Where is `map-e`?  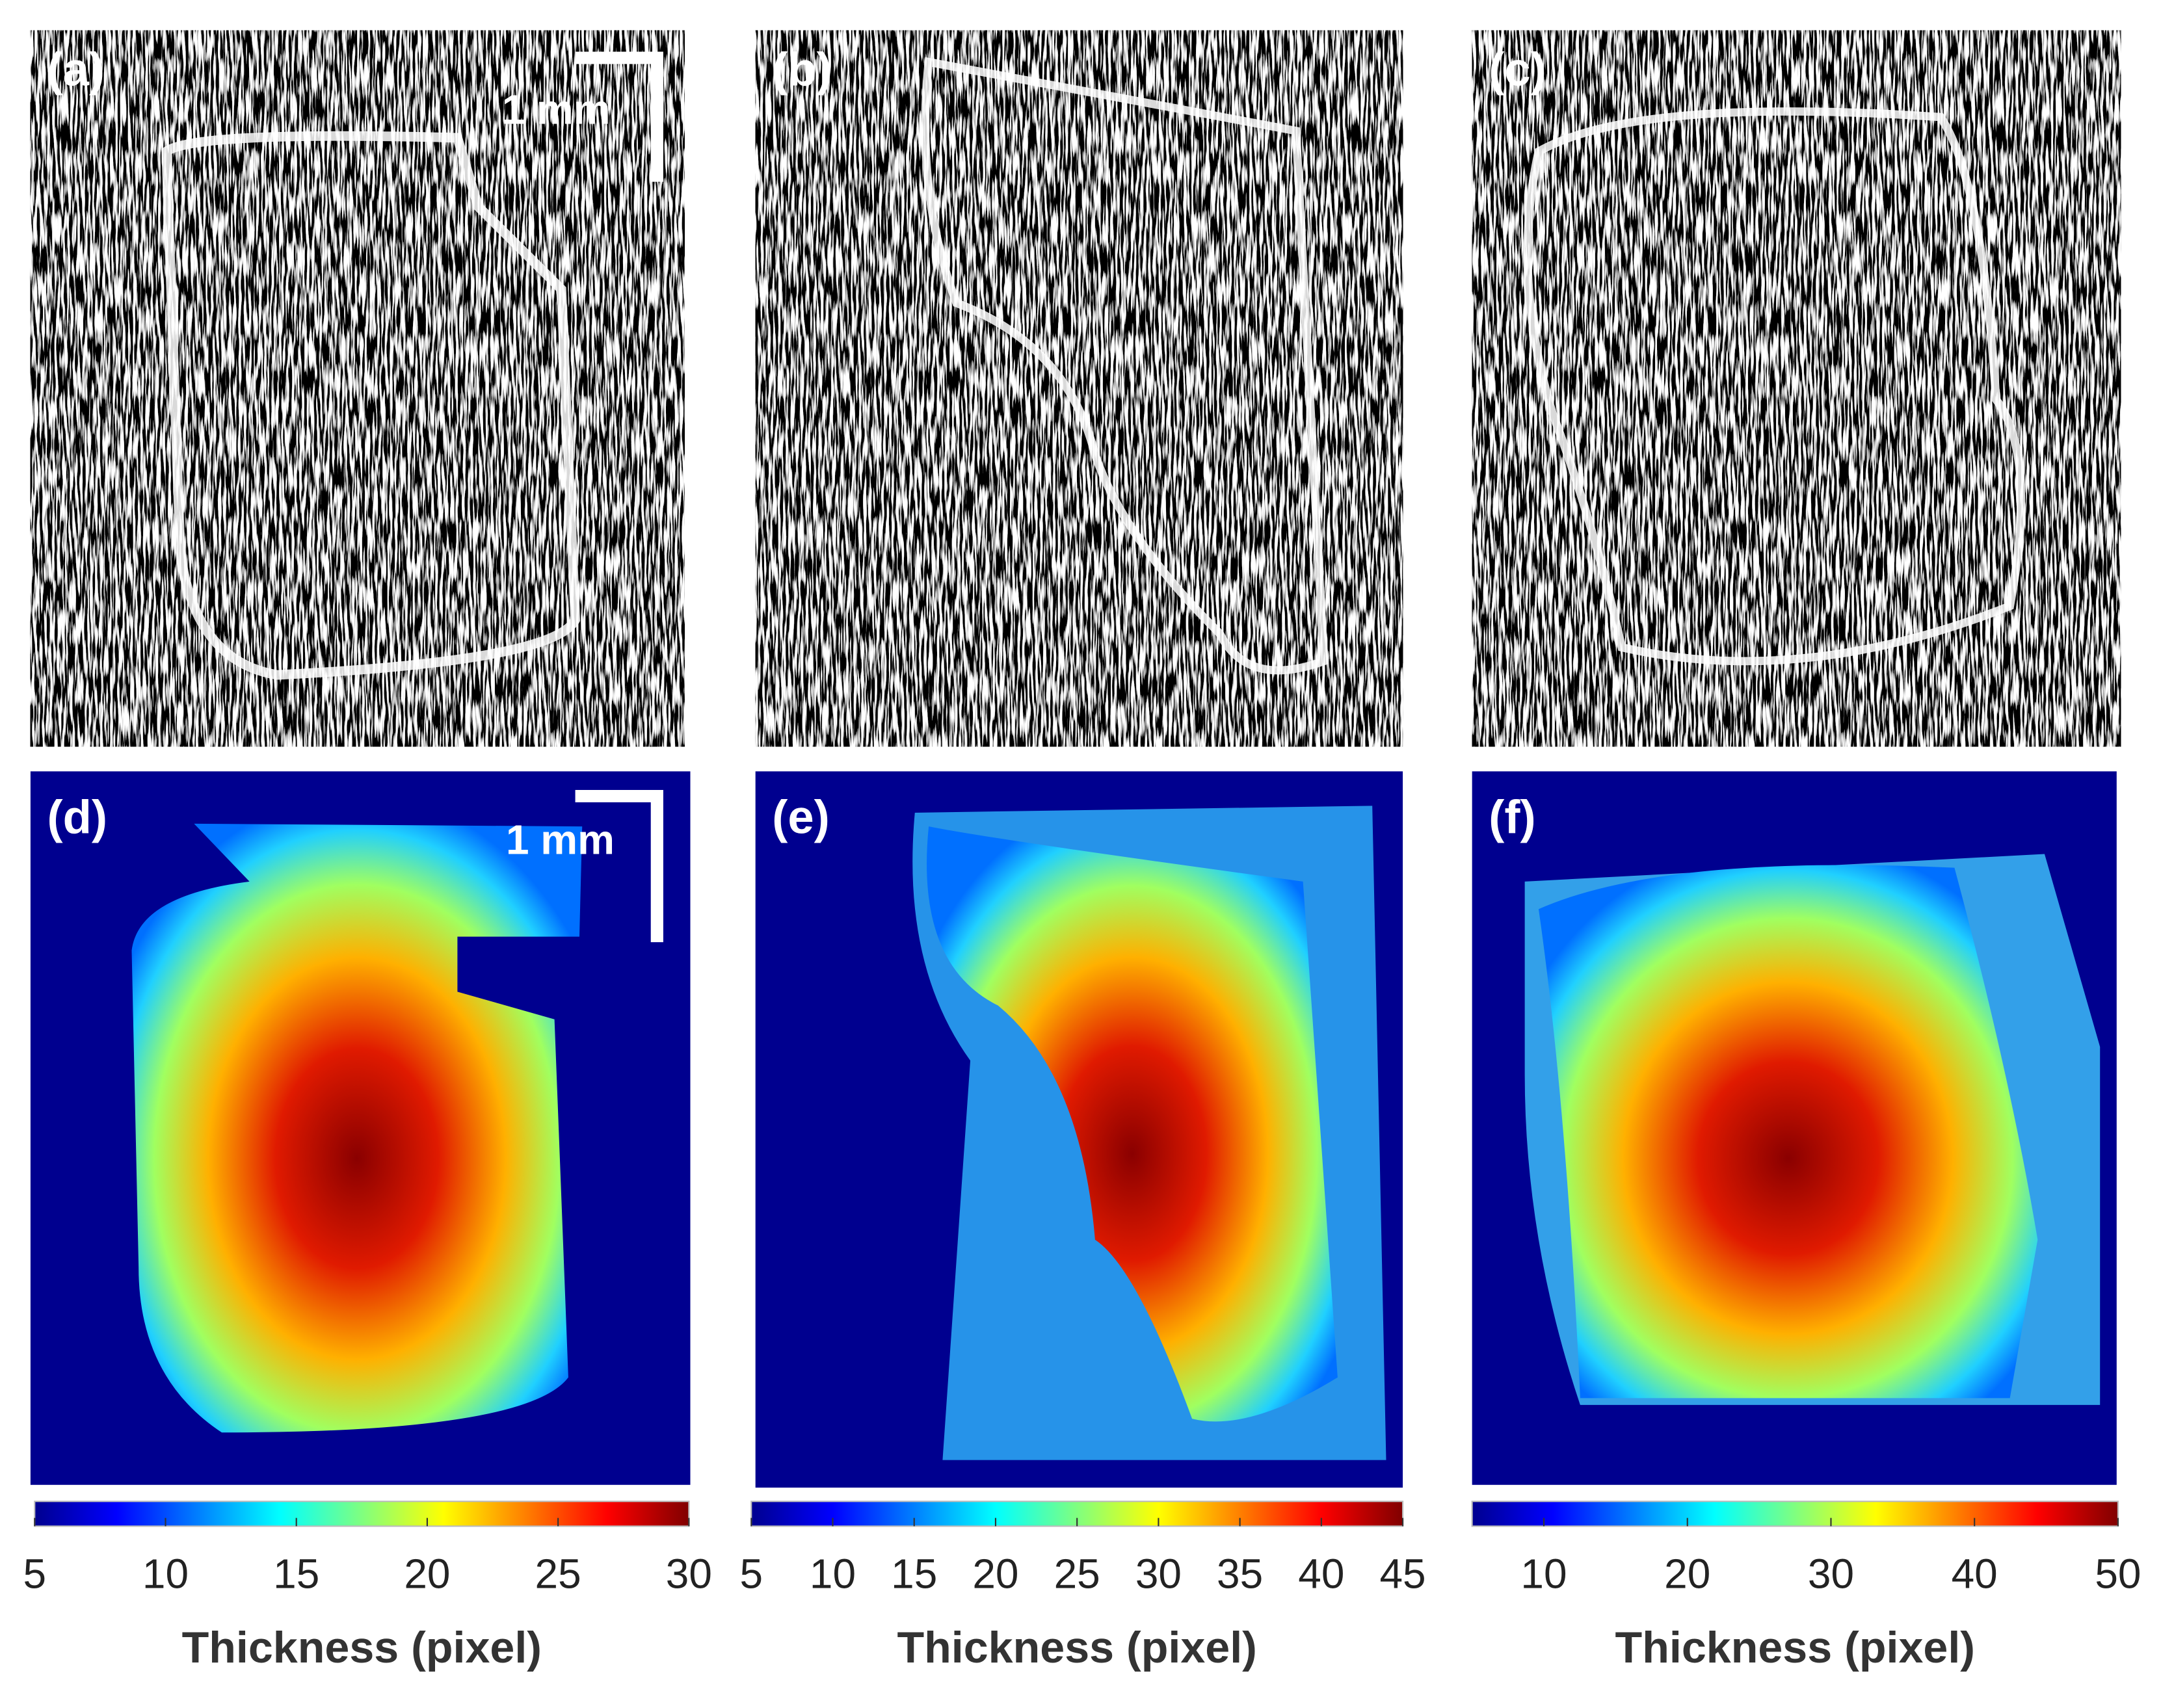
map-e is located at coordinates (1079, 1129).